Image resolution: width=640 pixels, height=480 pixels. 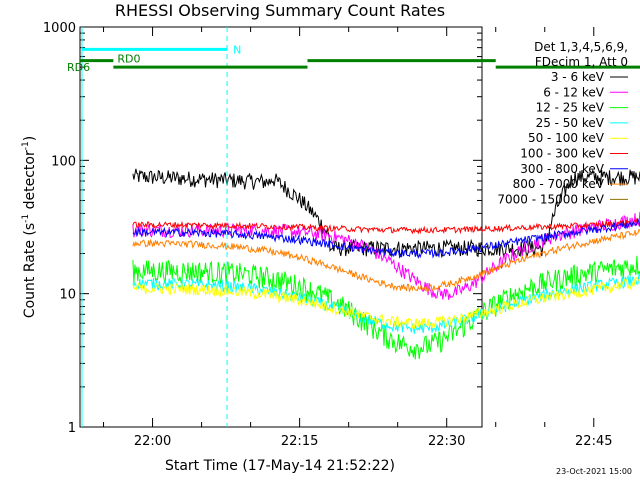 What do you see at coordinates (574, 92) in the screenshot?
I see `legend-label: 6 - 12 keV` at bounding box center [574, 92].